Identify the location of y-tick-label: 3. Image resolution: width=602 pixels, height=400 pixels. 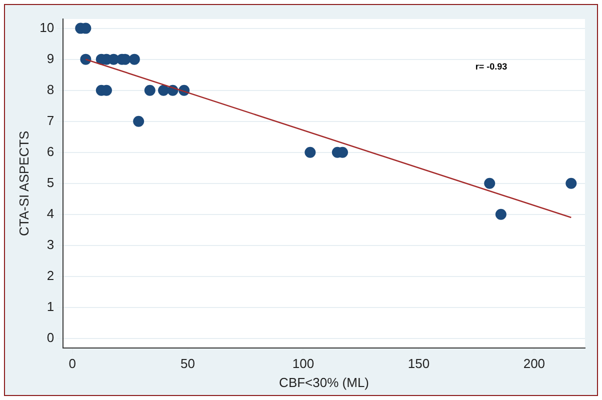
(50, 244).